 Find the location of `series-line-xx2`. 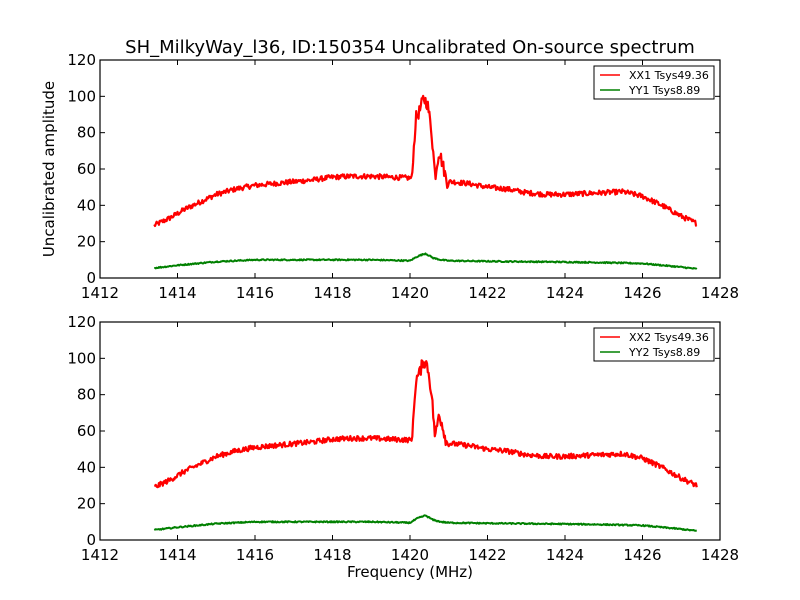

series-line-xx2 is located at coordinates (425, 424).